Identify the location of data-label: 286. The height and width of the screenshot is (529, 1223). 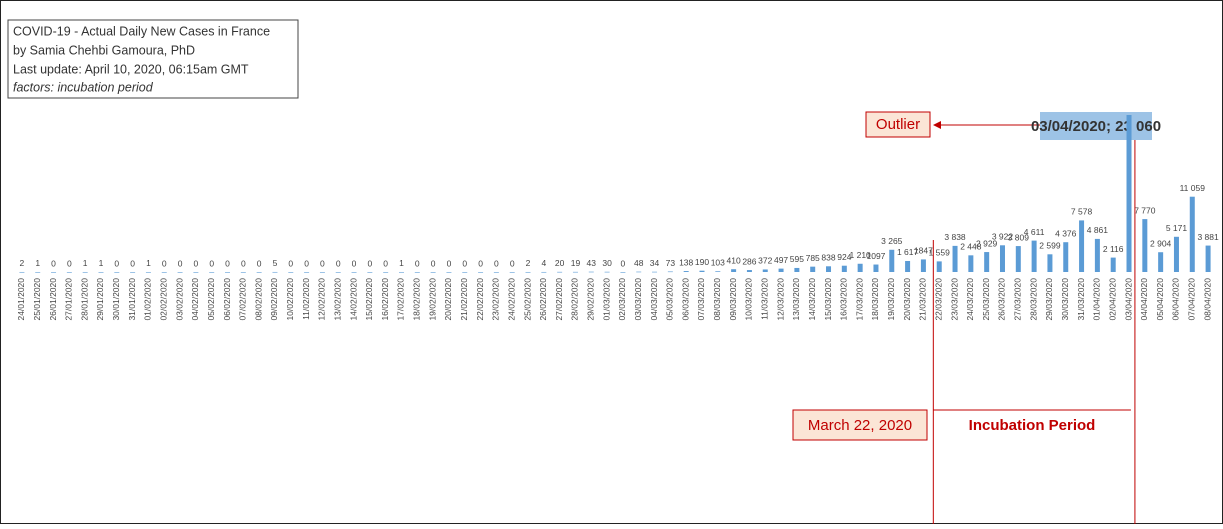
(749, 261).